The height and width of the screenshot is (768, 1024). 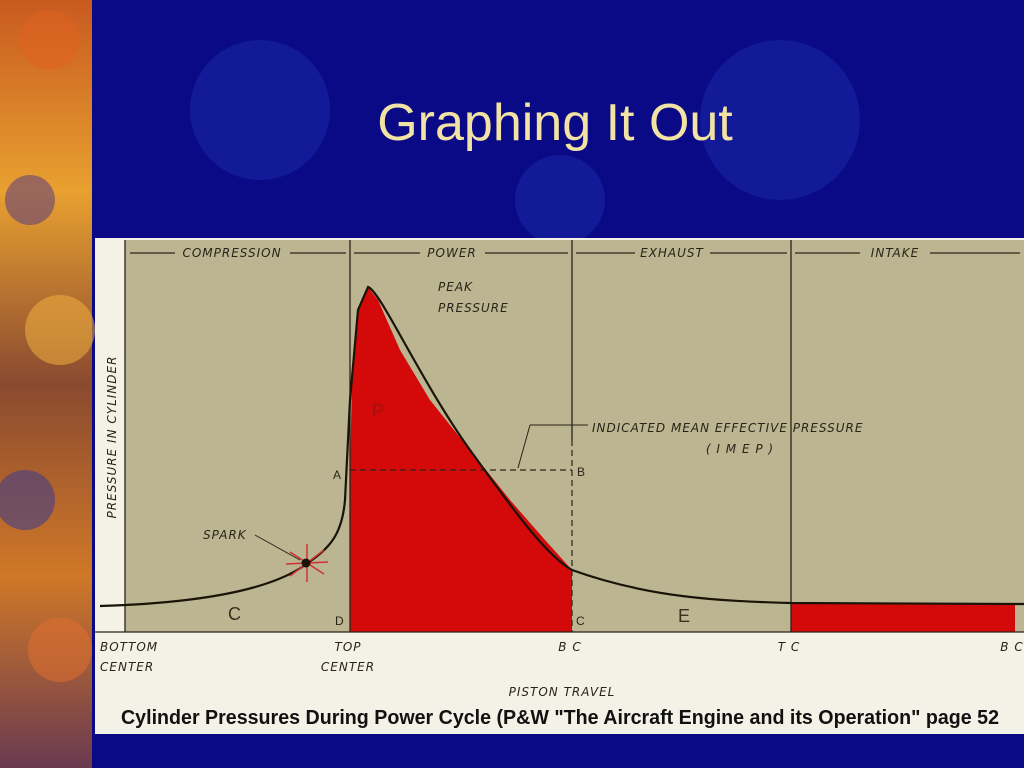 What do you see at coordinates (740, 449) in the screenshot?
I see `imep-label: ( I M E P )` at bounding box center [740, 449].